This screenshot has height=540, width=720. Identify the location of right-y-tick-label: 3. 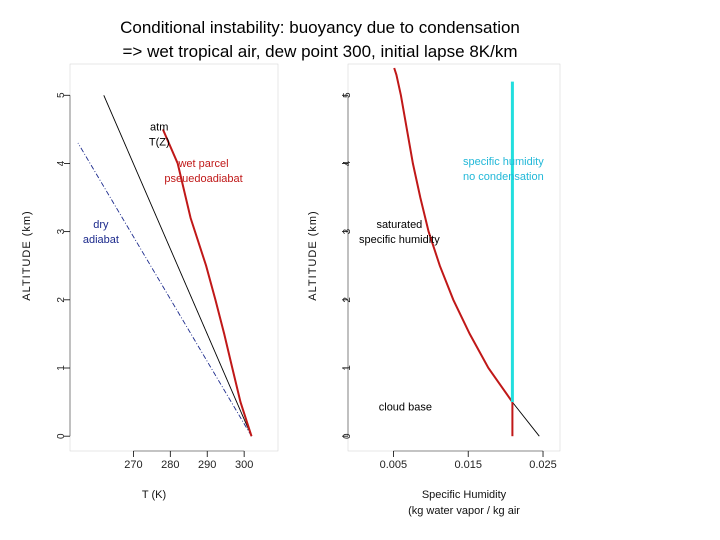
(347, 231).